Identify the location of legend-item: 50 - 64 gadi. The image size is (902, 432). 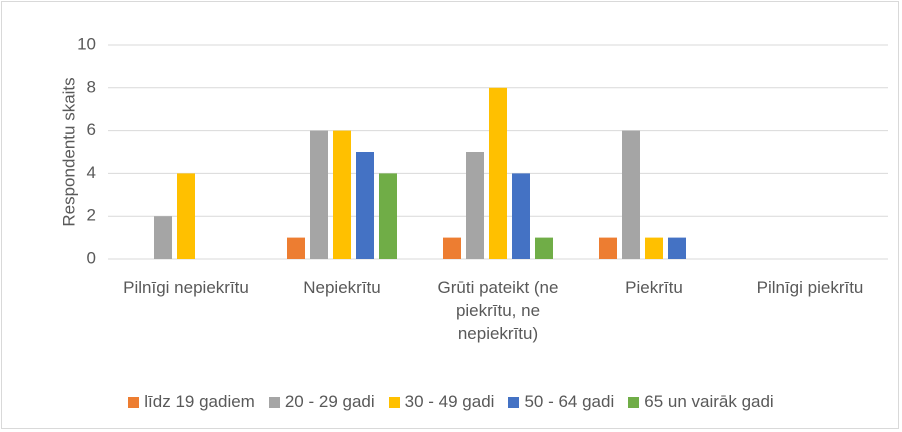
(561, 402).